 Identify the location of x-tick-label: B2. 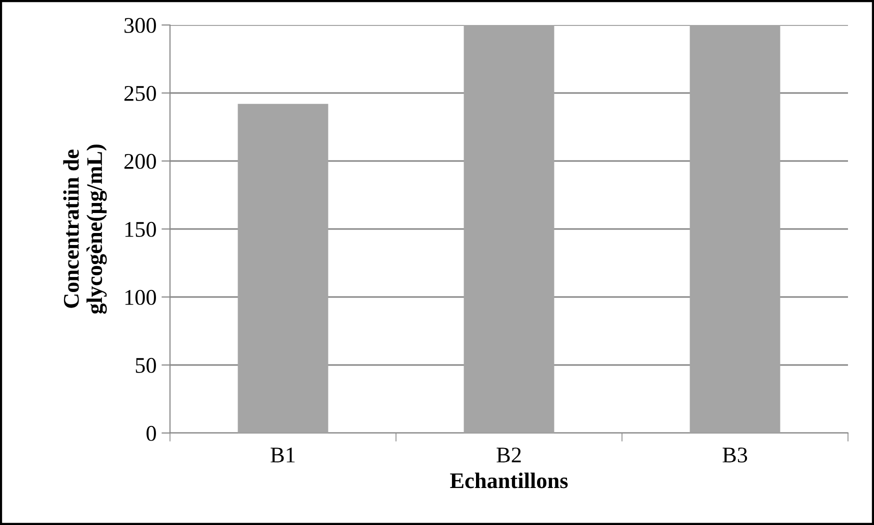
(508, 455).